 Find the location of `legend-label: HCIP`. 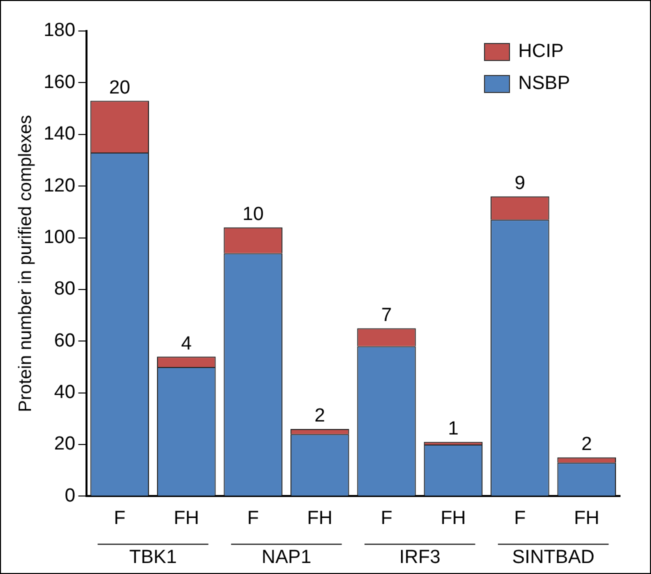

legend-label: HCIP is located at coordinates (541, 52).